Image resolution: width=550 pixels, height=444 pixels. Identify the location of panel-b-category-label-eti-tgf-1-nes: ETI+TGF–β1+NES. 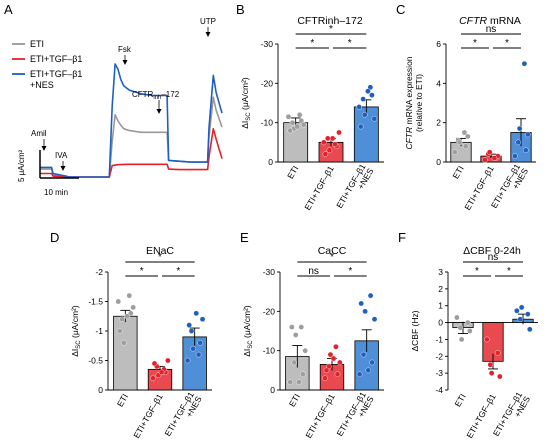
(354, 188).